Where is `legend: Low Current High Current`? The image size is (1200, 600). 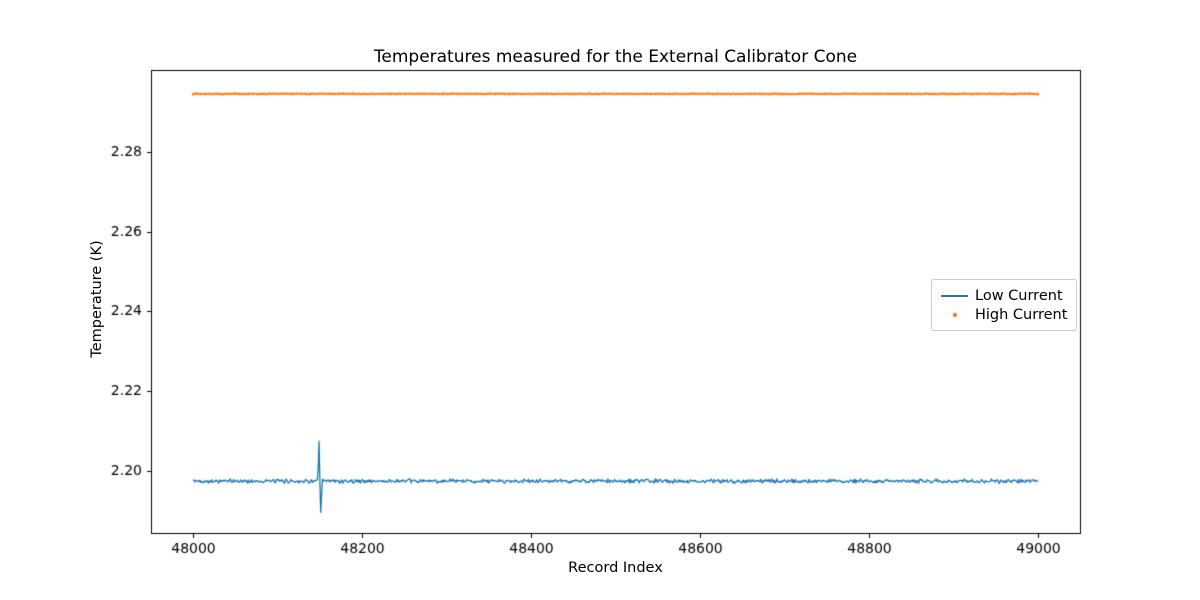
legend: Low Current High Current is located at coordinates (1004, 305).